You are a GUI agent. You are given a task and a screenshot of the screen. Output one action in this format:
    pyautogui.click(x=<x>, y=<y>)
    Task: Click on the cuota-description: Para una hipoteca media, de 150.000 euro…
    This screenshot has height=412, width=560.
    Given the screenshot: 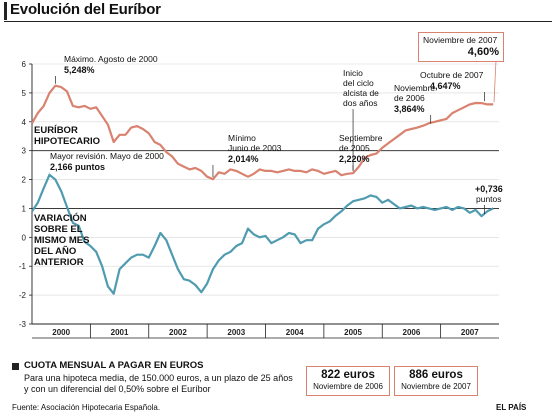 What is the action you would take?
    pyautogui.click(x=158, y=383)
    